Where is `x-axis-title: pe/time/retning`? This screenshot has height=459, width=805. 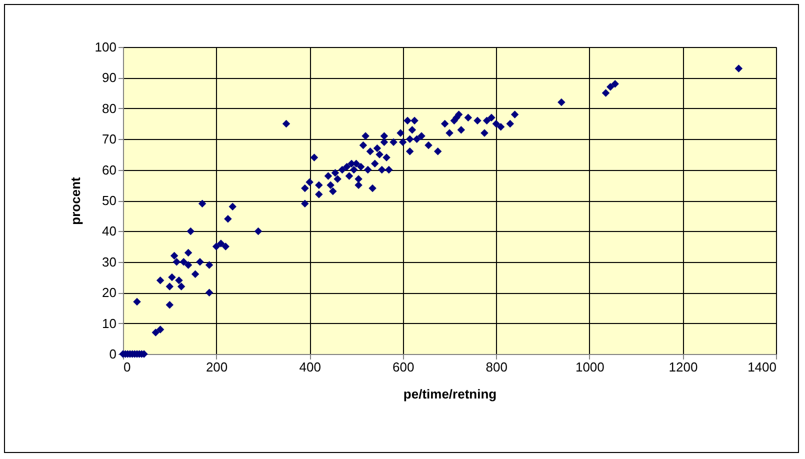 x-axis-title: pe/time/retning is located at coordinates (450, 394).